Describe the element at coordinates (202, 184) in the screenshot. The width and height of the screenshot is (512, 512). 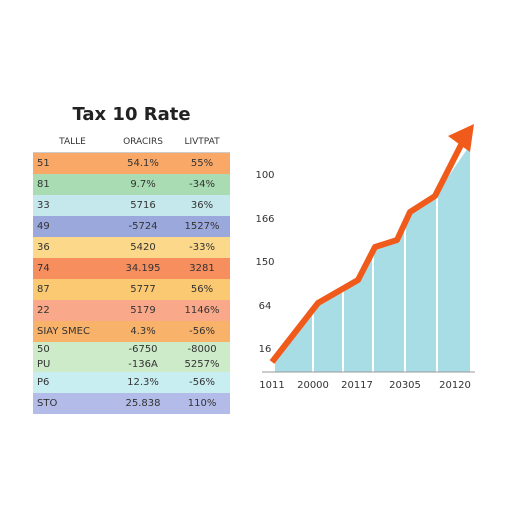
I see `table-cell: -34%` at that location.